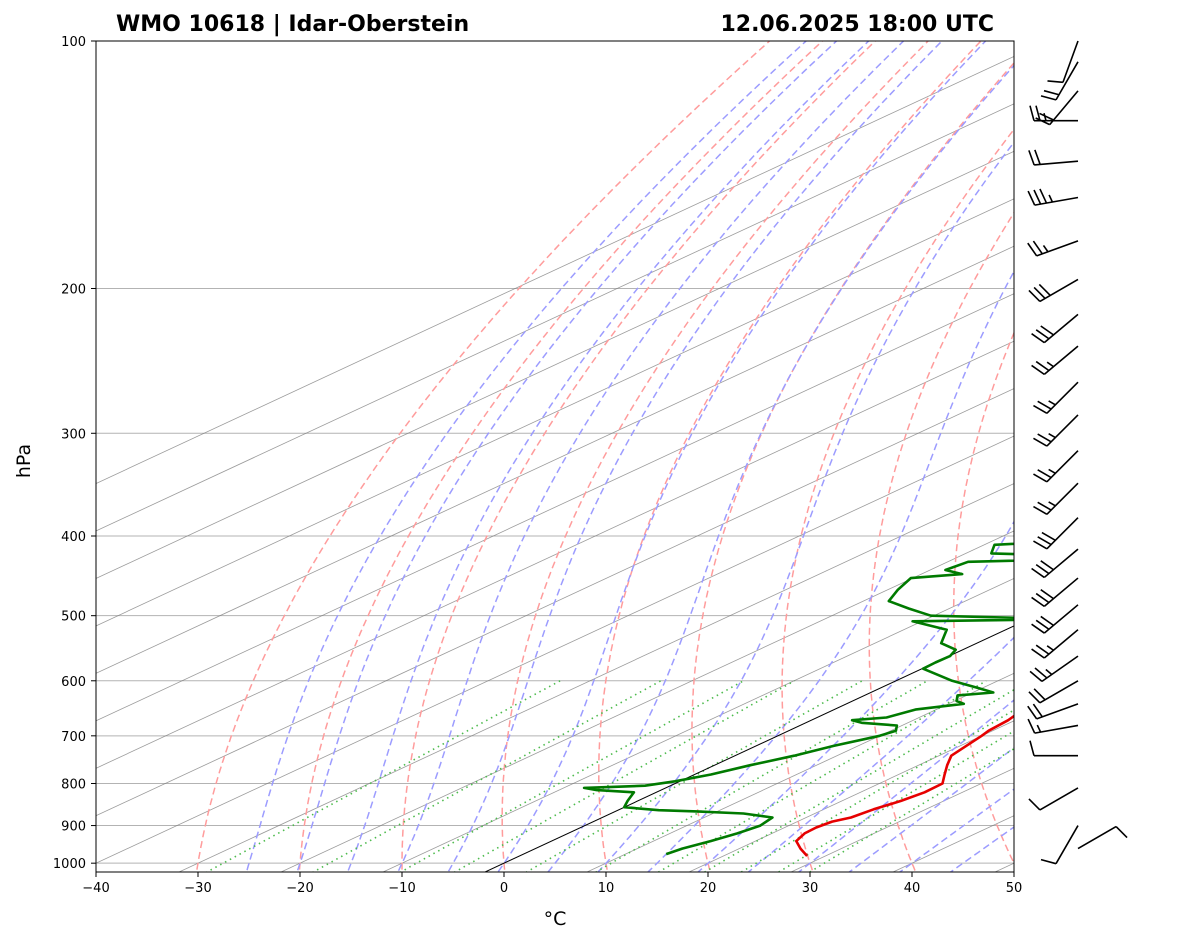 This screenshot has width=1181, height=941. I want to click on x-tick-label: 50, so click(1014, 888).